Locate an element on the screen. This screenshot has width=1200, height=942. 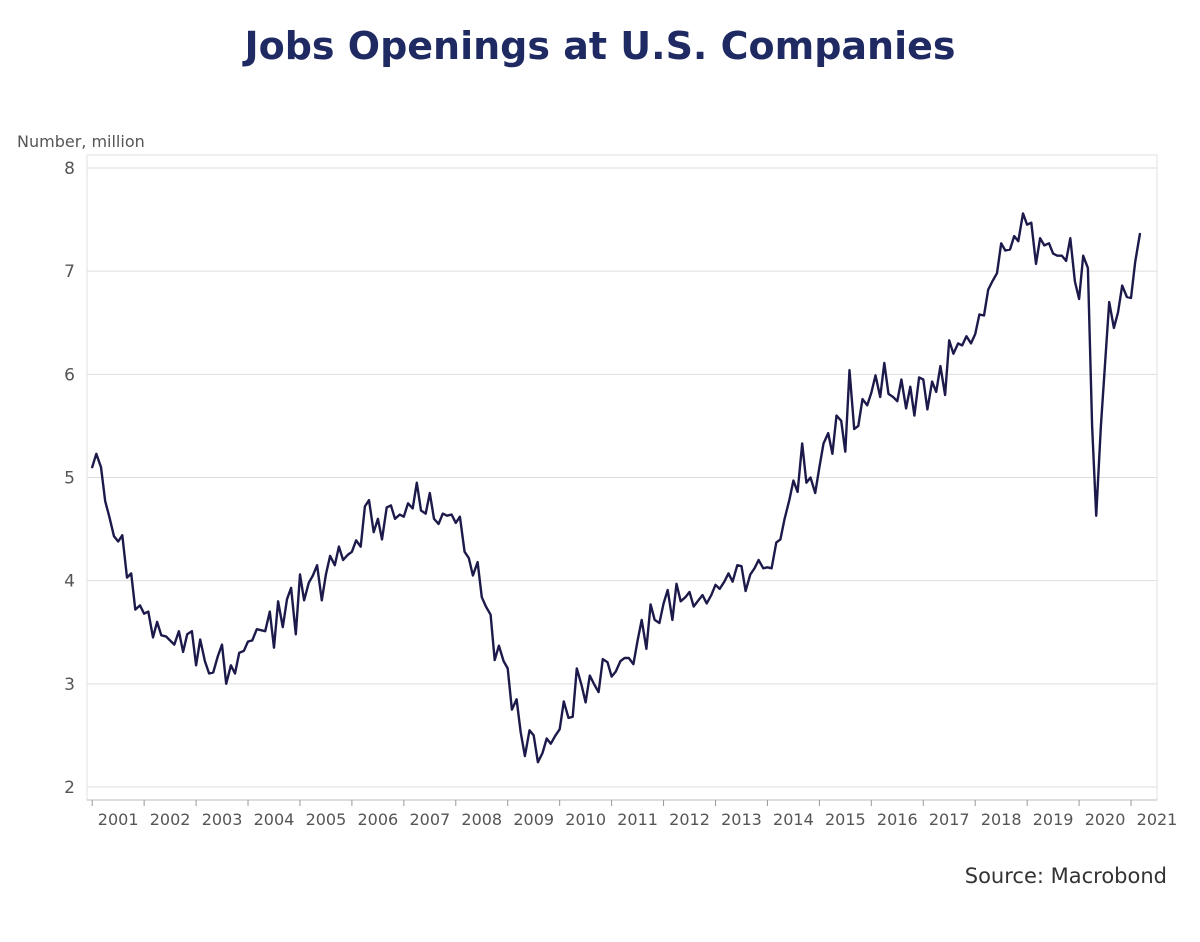
x-tick-label: 2021 is located at coordinates (1157, 819).